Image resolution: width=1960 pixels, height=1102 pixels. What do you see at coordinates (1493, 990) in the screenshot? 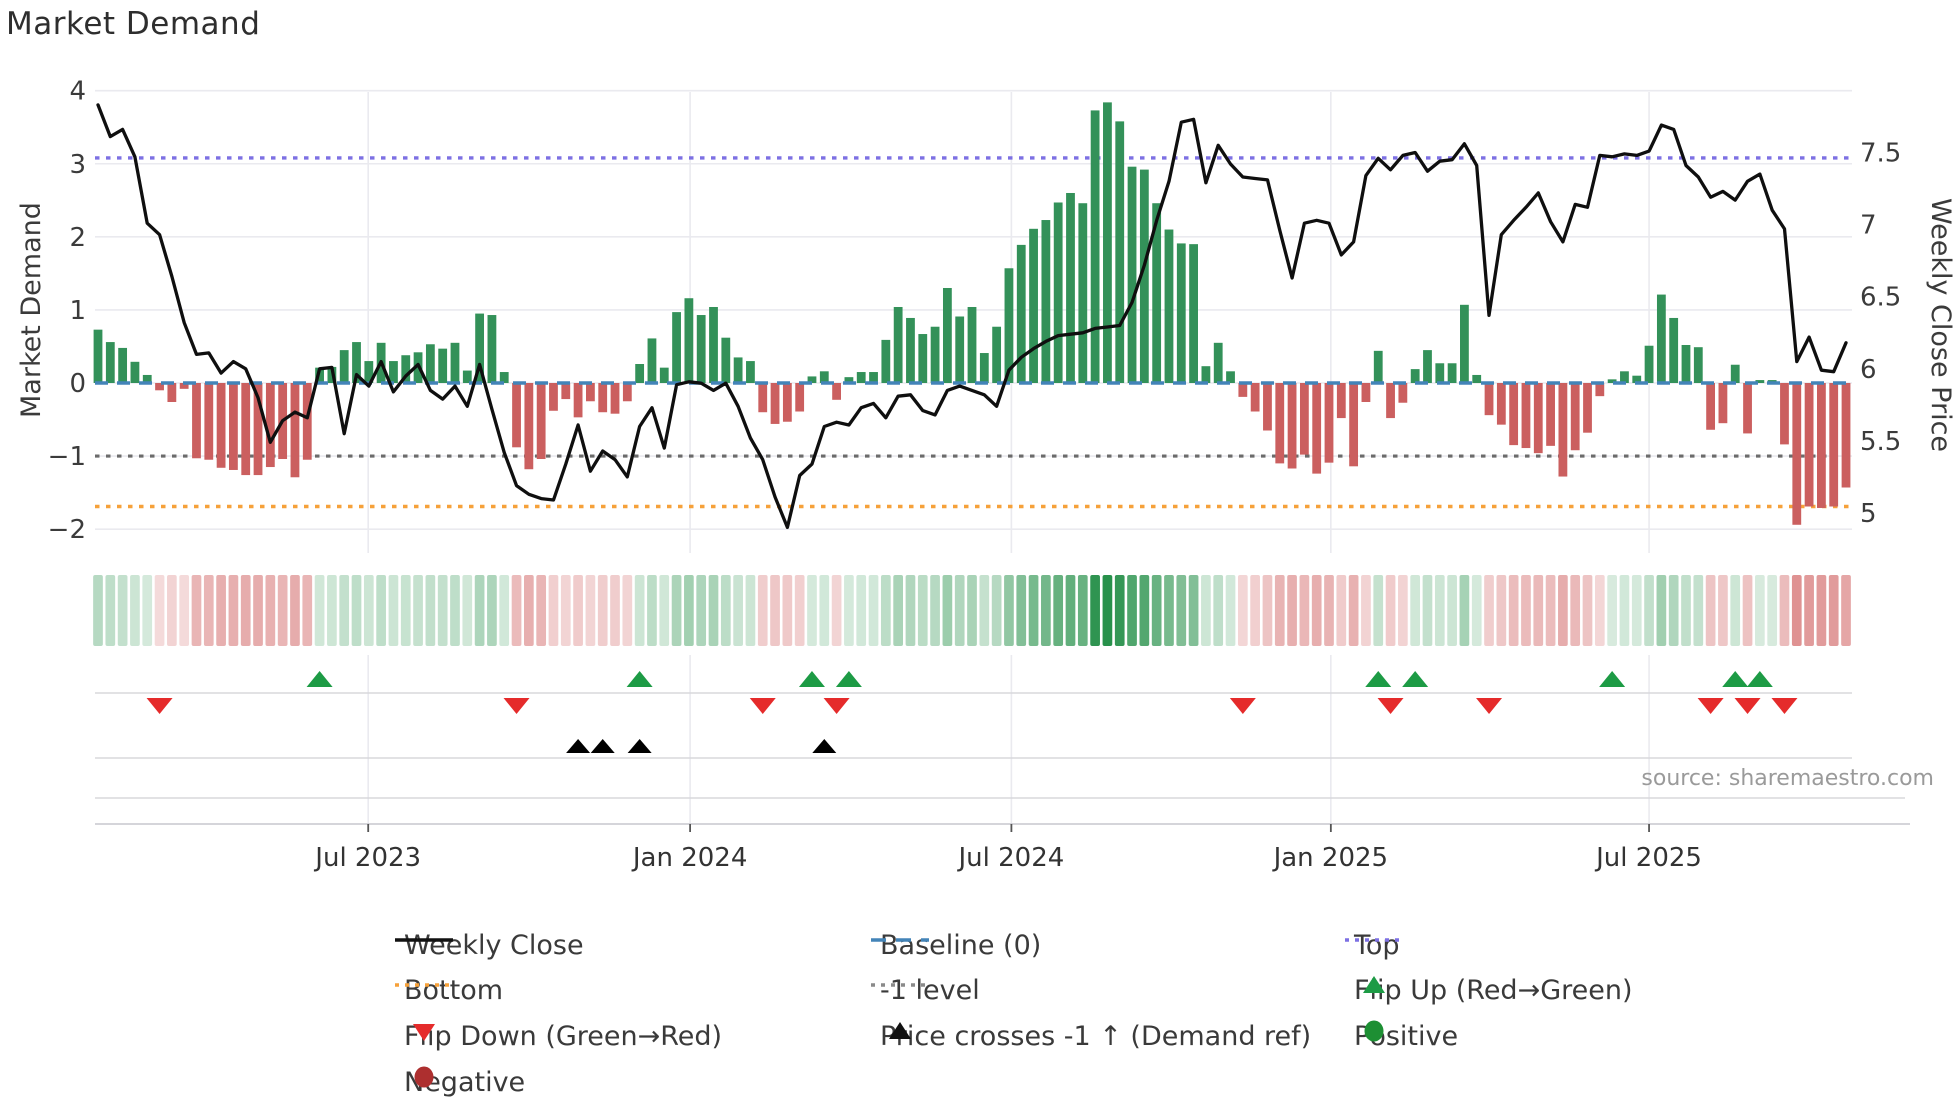
I see `legend-flip-up-label: Flip Up (Red→Green)` at bounding box center [1493, 990].